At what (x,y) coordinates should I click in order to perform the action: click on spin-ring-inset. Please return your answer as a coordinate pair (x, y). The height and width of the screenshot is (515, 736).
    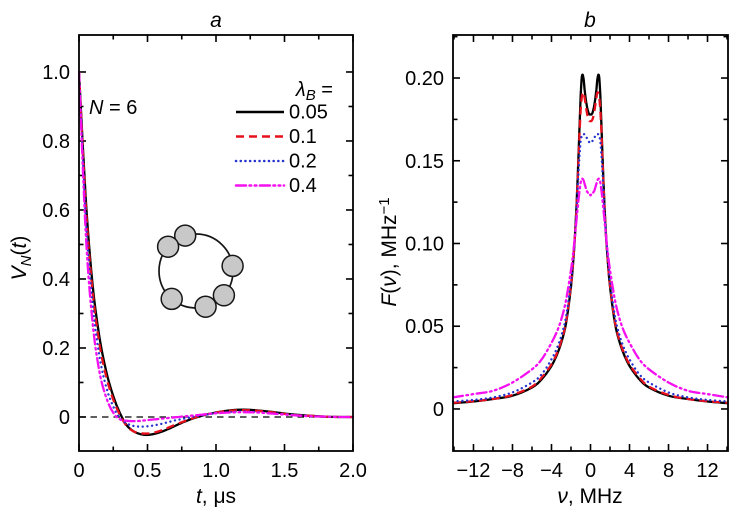
    Looking at the image, I should click on (200, 271).